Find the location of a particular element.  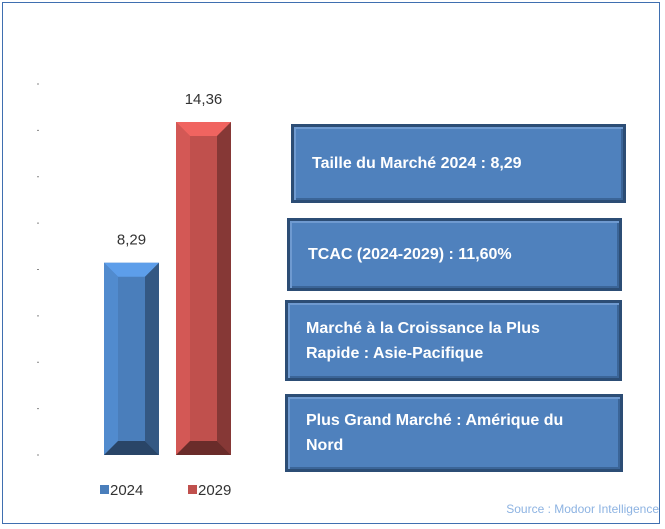

info-box: Taille du Marché 2024 : 8,29 is located at coordinates (458, 163).